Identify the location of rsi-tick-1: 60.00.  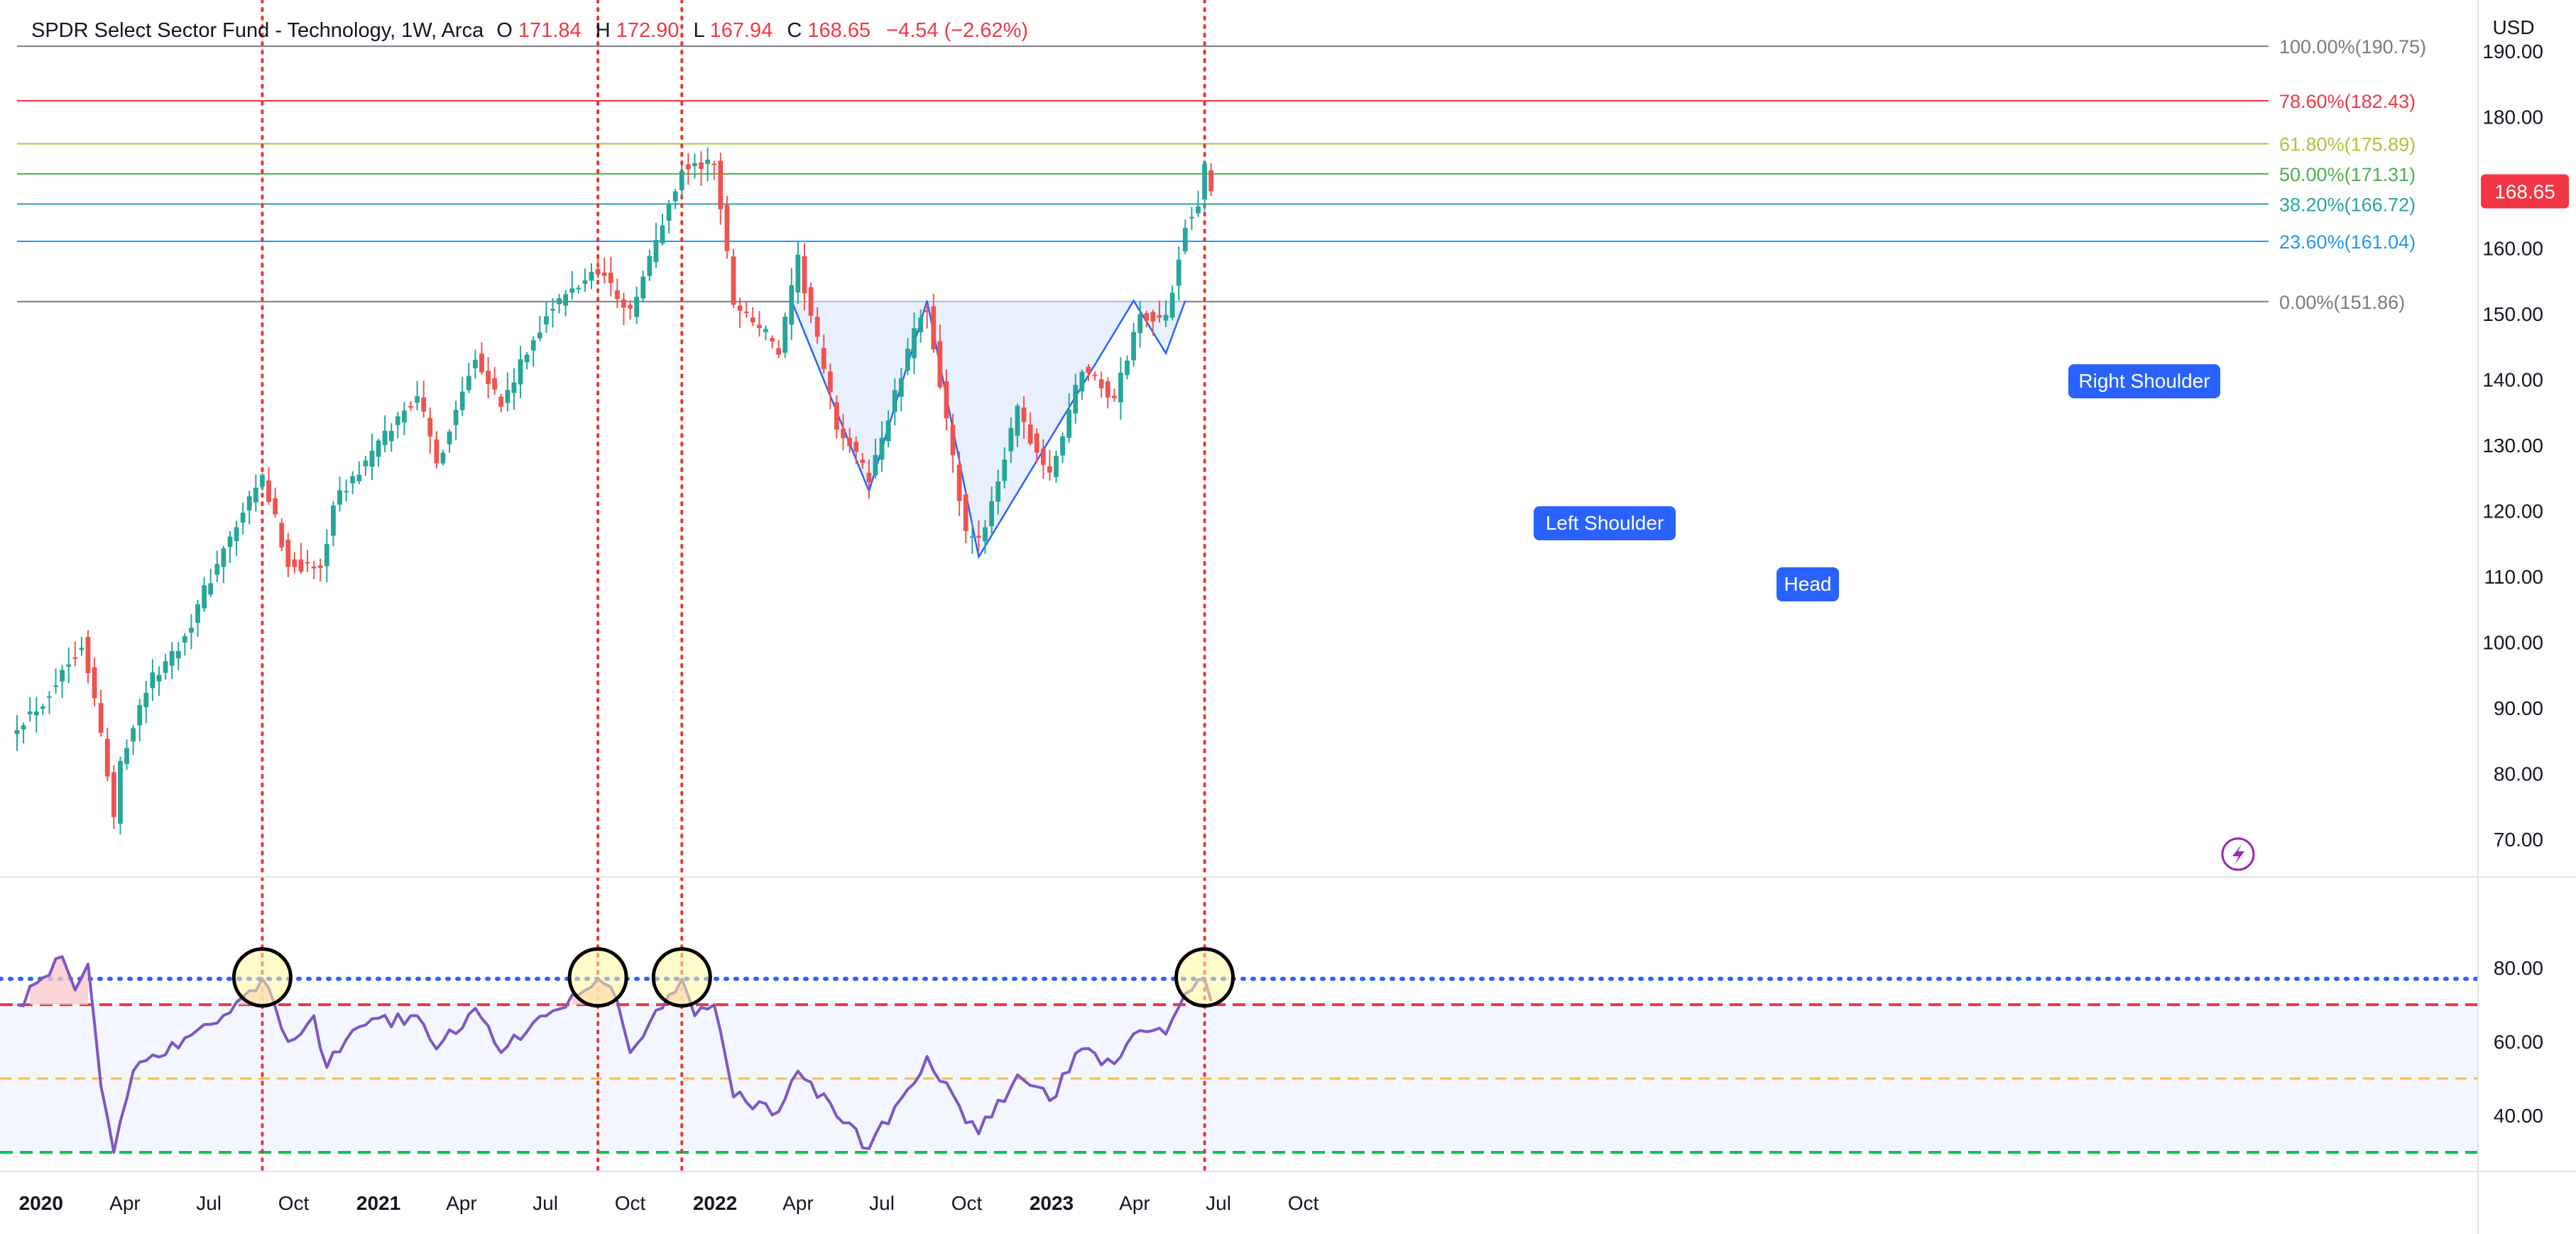
(2518, 1042).